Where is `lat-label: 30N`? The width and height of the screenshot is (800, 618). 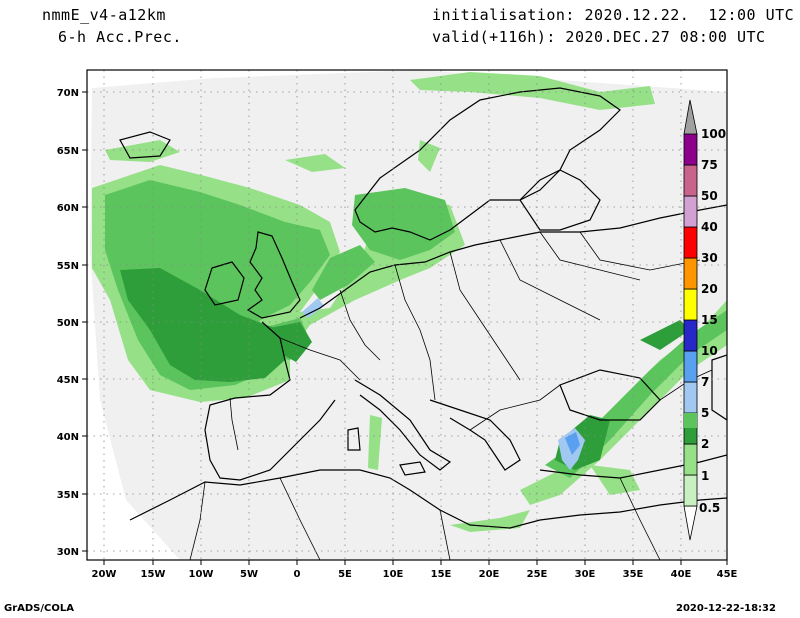 lat-label: 30N is located at coordinates (68, 552).